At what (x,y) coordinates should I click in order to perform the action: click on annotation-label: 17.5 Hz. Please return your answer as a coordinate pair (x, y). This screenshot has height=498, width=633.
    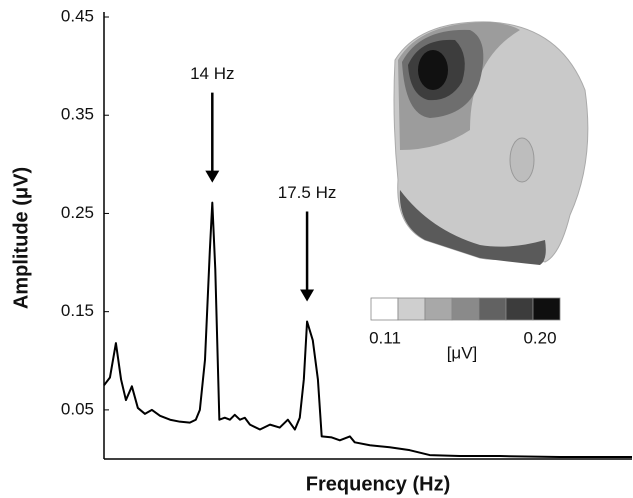
    Looking at the image, I should click on (307, 192).